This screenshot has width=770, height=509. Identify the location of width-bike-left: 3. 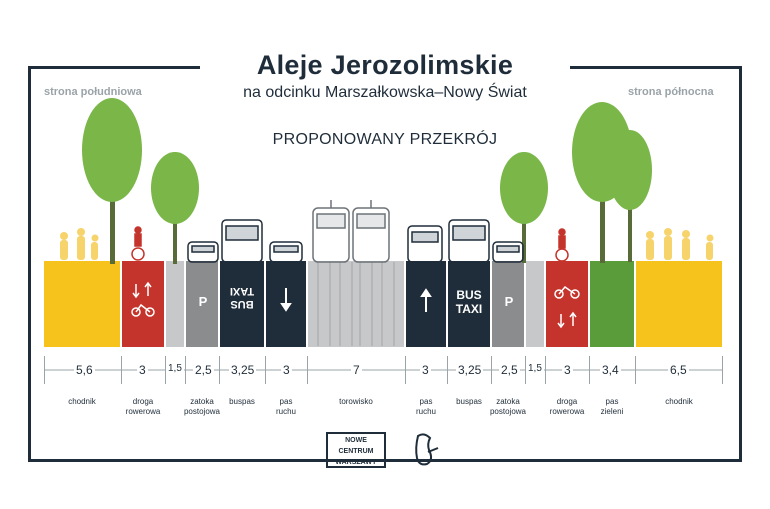
(142, 370).